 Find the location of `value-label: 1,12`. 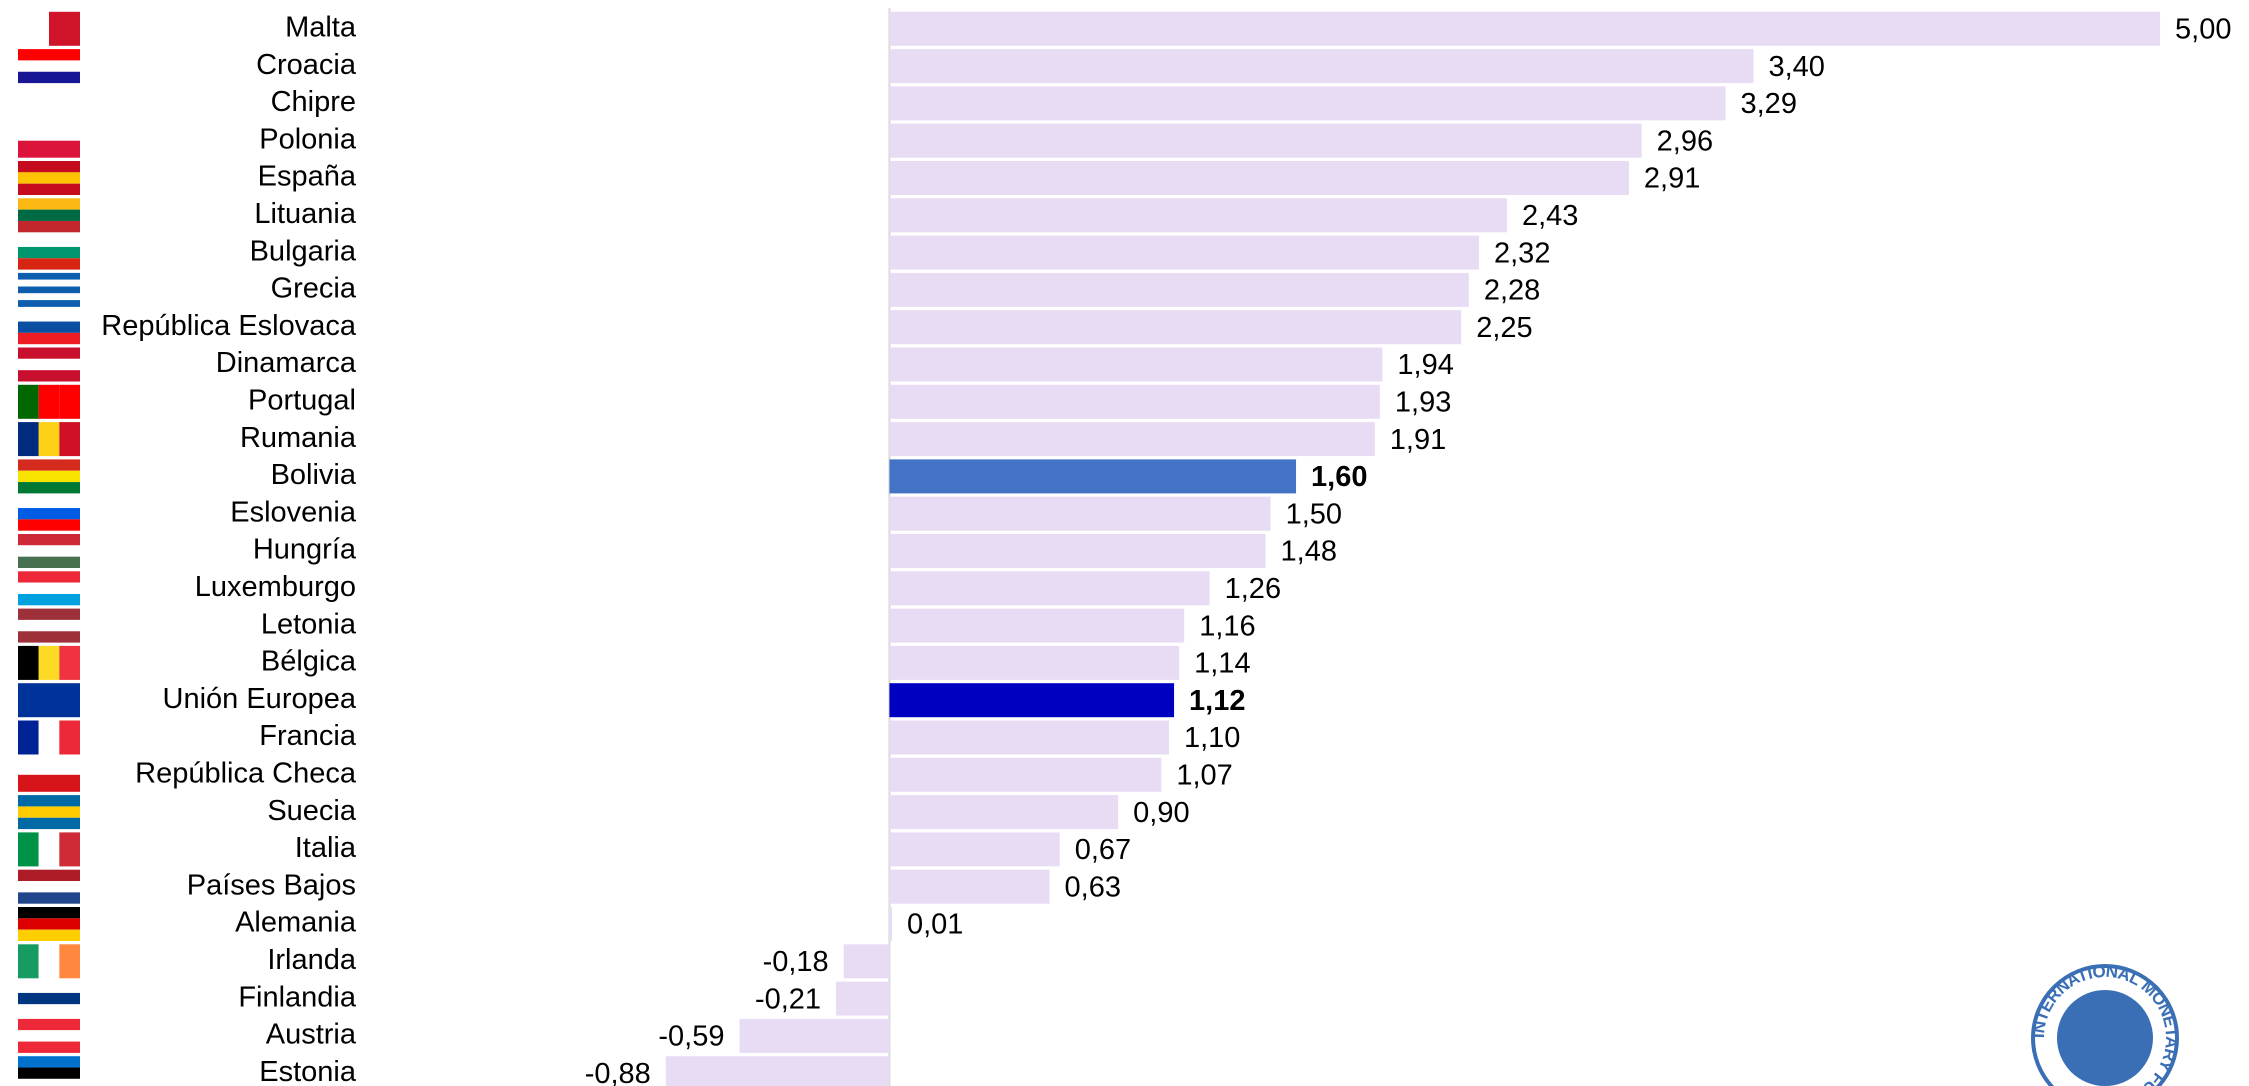

value-label: 1,12 is located at coordinates (1217, 701).